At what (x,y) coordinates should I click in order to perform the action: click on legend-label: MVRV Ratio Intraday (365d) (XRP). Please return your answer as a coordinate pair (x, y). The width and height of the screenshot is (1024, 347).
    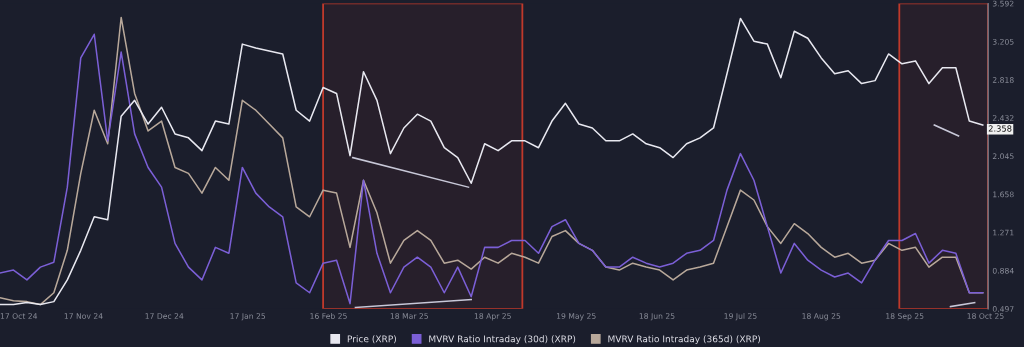
    Looking at the image, I should click on (684, 340).